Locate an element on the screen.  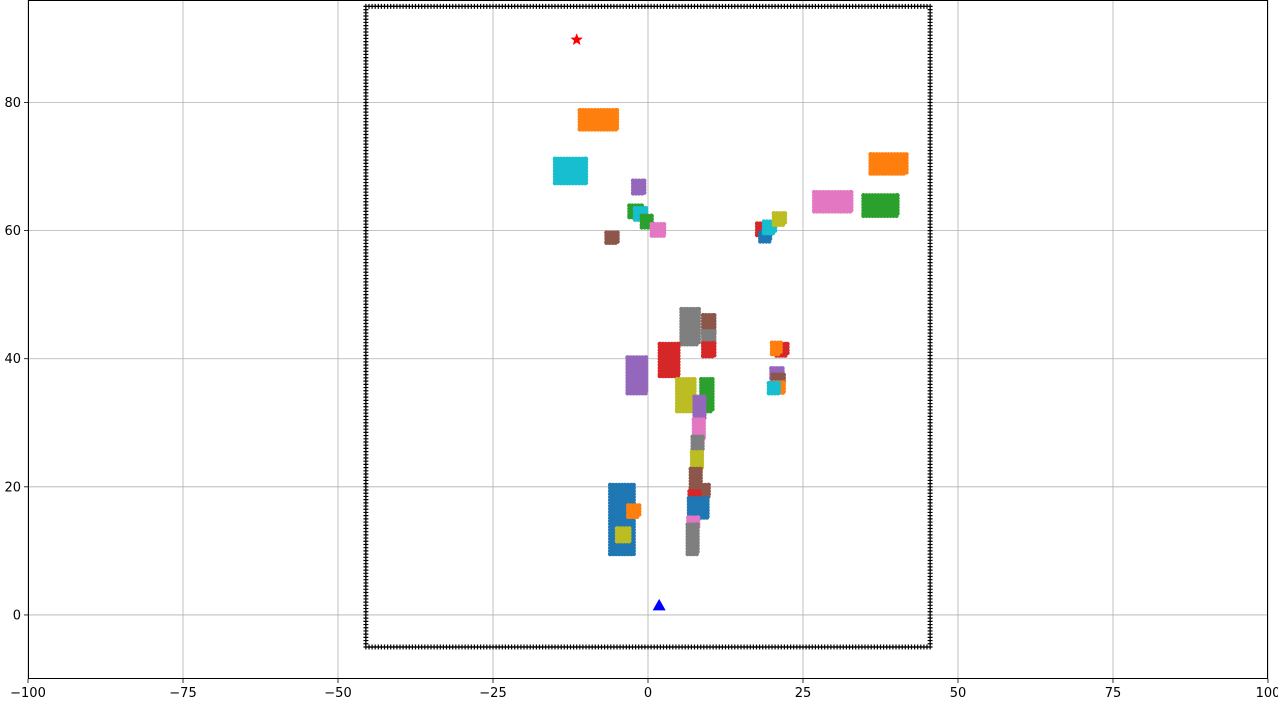
x-tick-label: 0 is located at coordinates (648, 693).